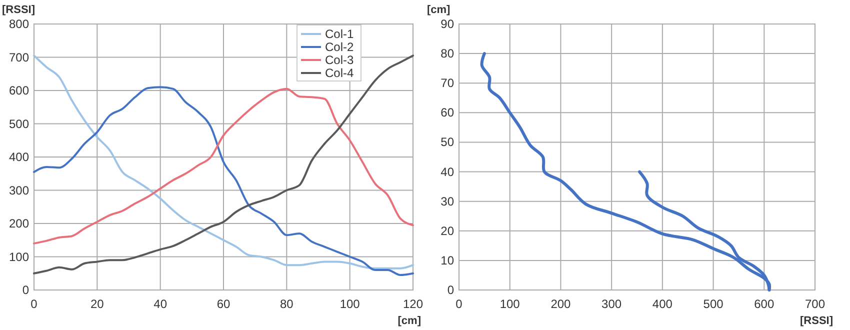 This screenshot has width=850, height=330. Describe the element at coordinates (287, 304) in the screenshot. I see `x-tick-label: 80` at that location.